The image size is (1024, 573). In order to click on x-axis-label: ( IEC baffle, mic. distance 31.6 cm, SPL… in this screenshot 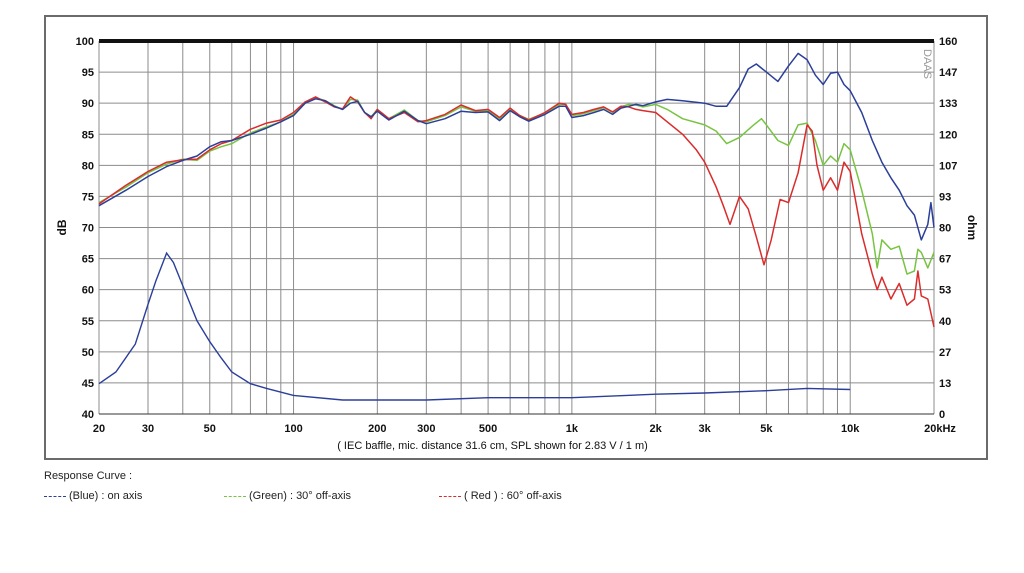, I will do `click(492, 446)`.